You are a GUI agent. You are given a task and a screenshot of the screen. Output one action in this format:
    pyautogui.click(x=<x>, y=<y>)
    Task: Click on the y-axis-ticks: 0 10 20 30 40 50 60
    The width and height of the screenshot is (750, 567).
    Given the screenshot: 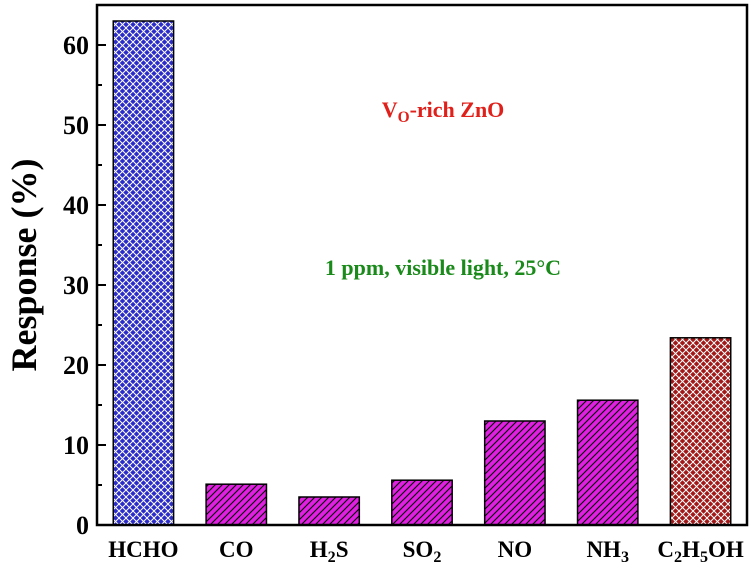 What is the action you would take?
    pyautogui.click(x=84, y=272)
    